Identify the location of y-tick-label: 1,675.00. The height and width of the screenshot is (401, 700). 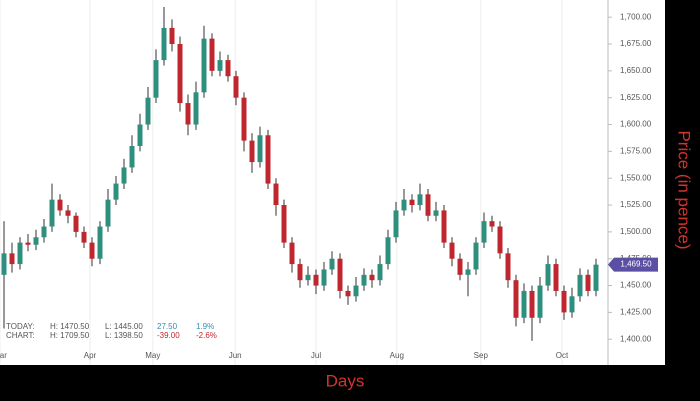
(636, 43).